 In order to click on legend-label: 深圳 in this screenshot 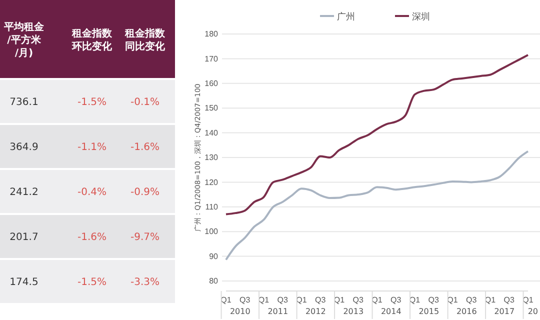, I will do `click(421, 17)`.